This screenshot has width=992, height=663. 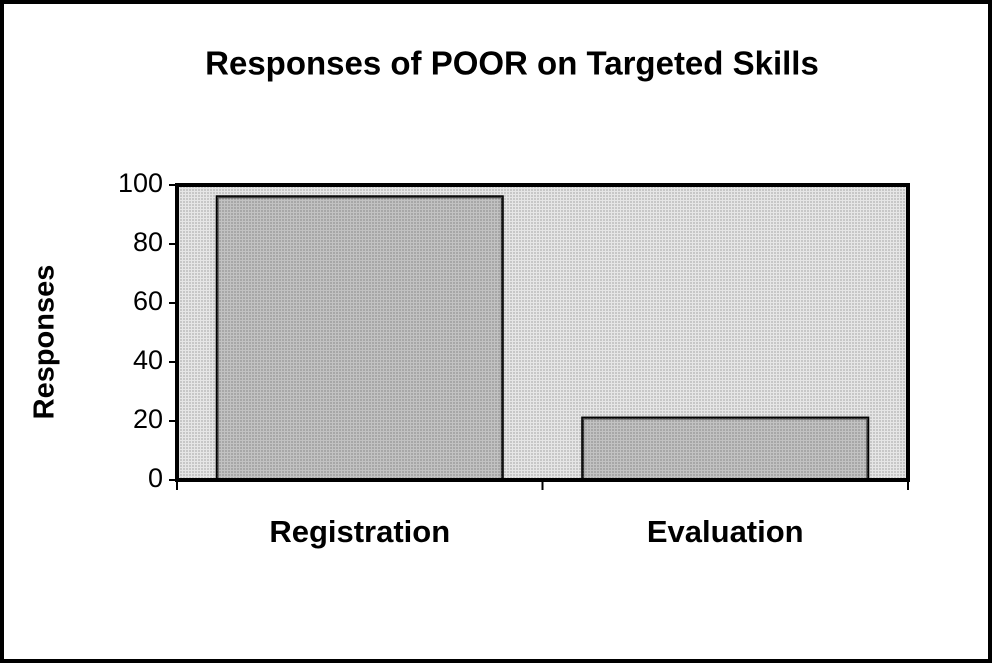 What do you see at coordinates (512, 63) in the screenshot?
I see `chart-title: Responses of POOR on Targeted Skills` at bounding box center [512, 63].